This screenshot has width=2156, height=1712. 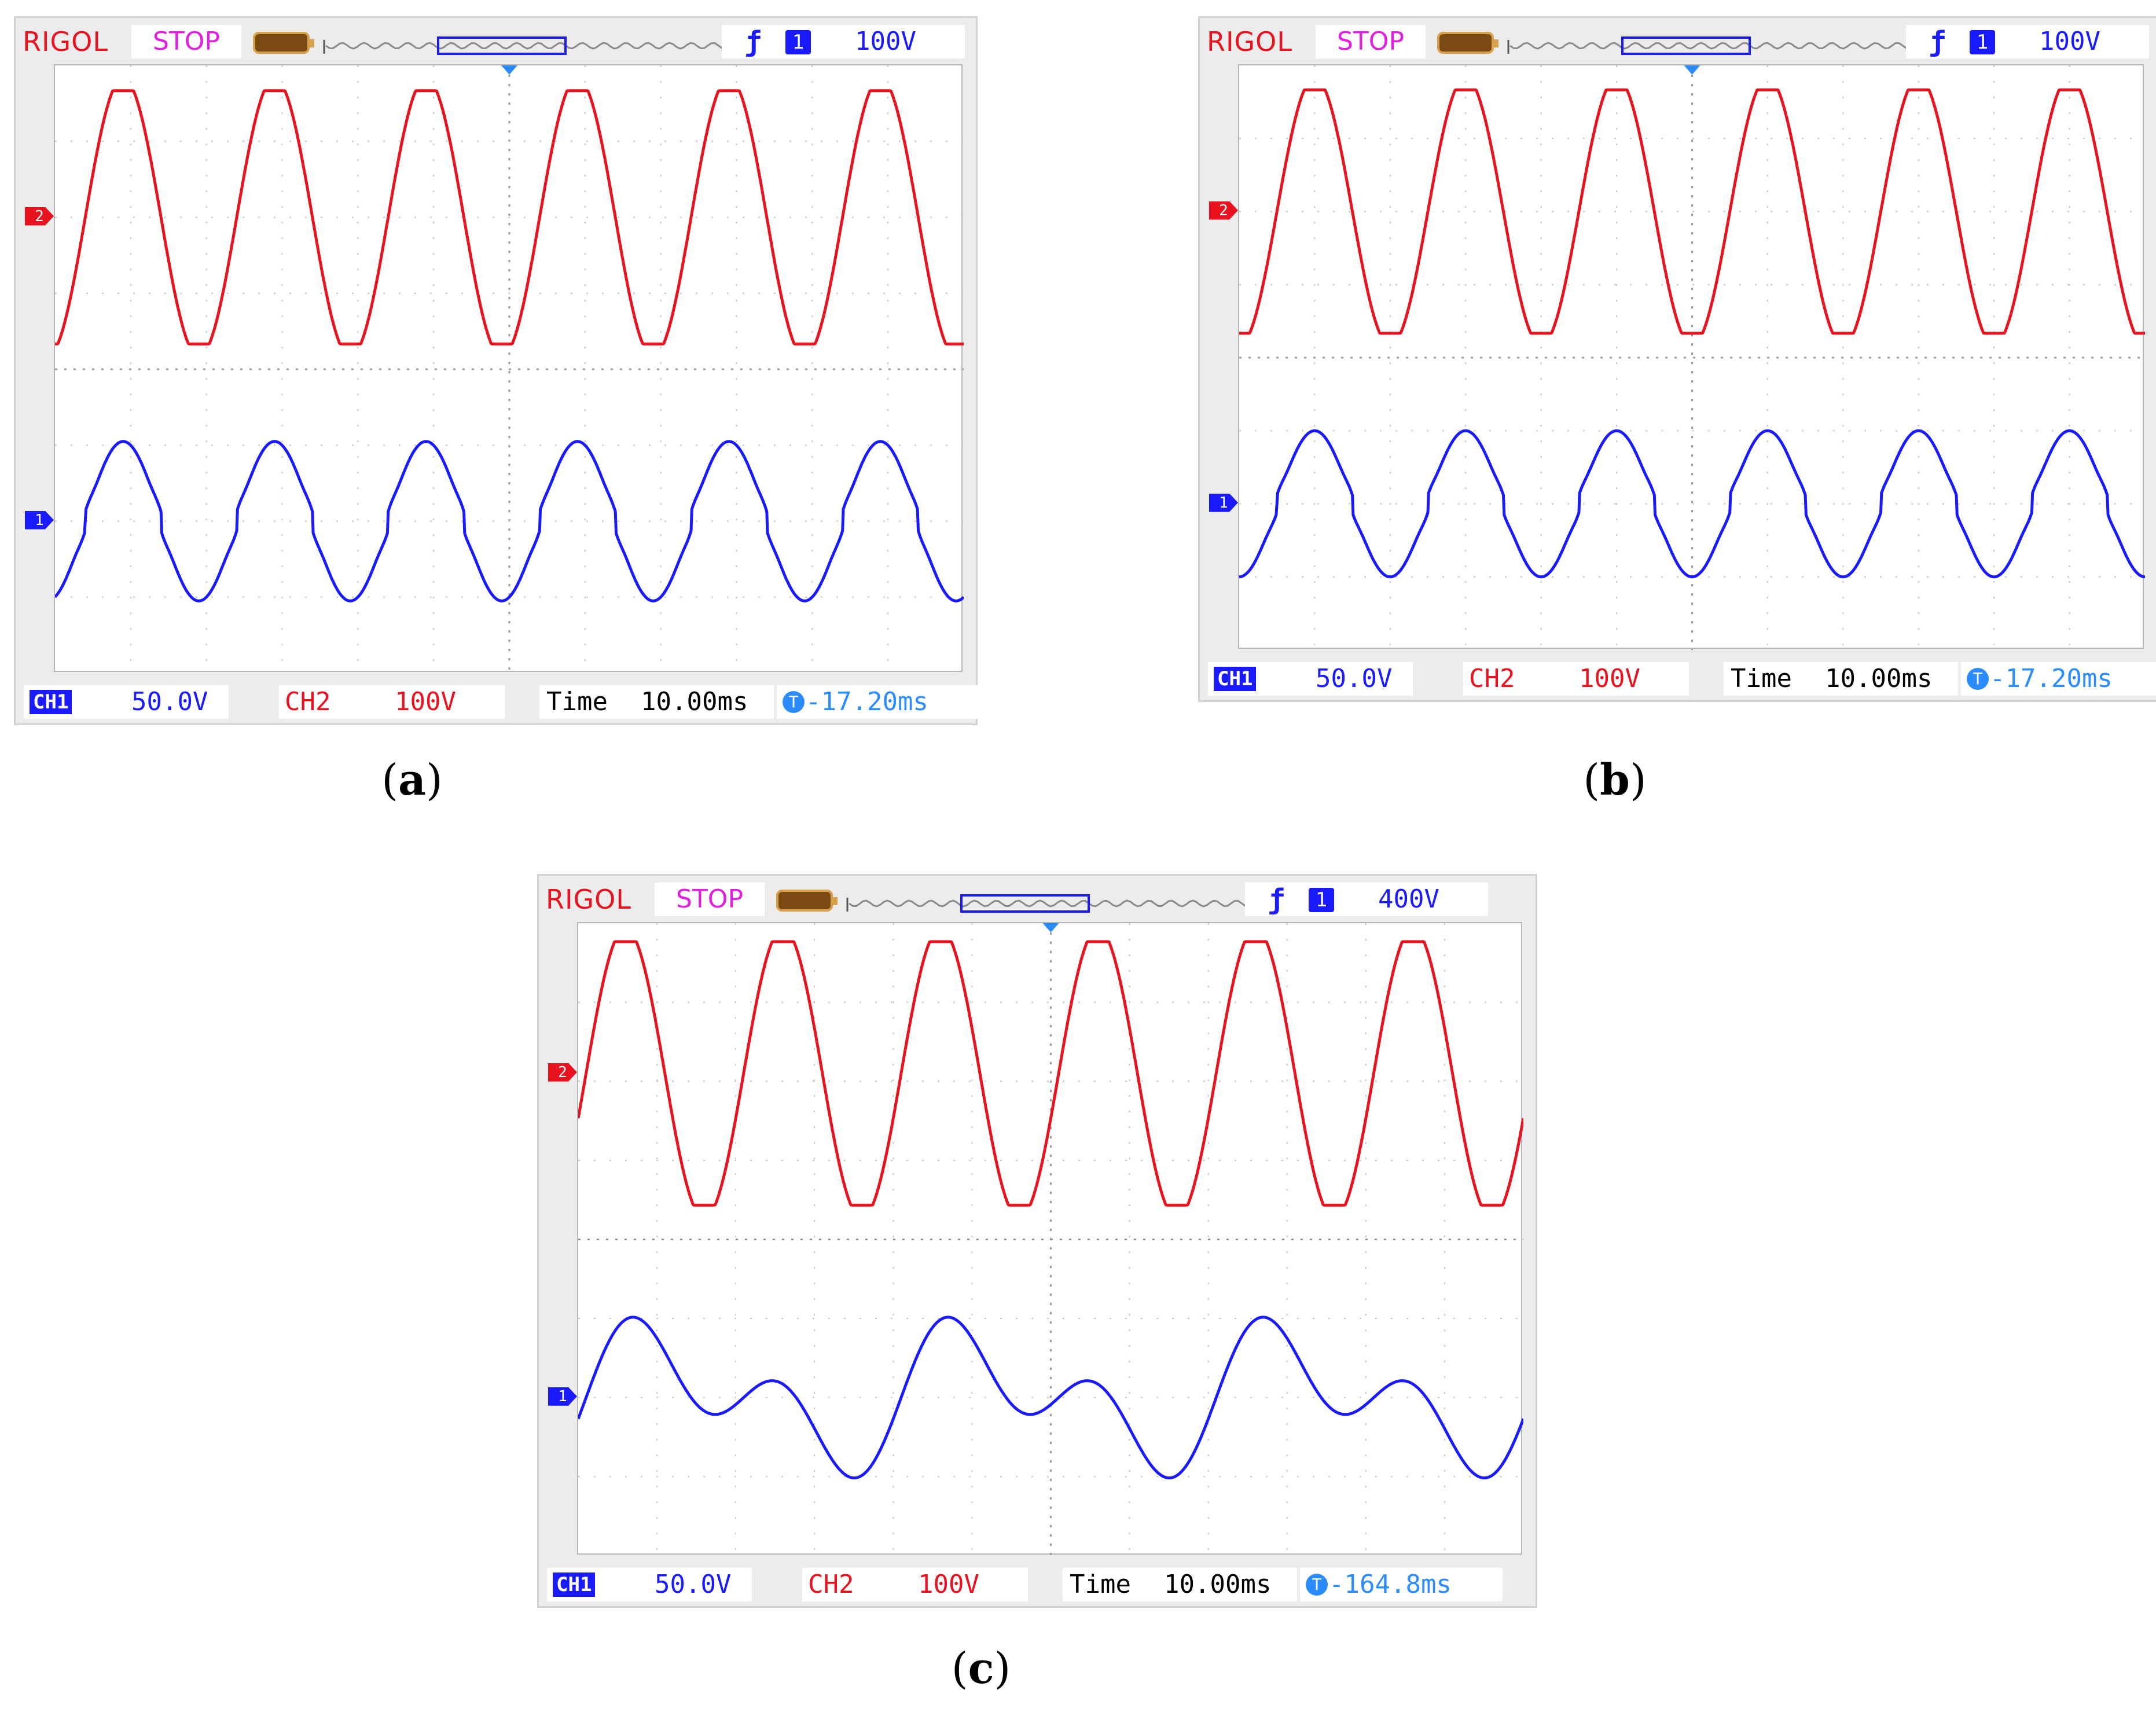 What do you see at coordinates (1037, 899) in the screenshot?
I see `status-bar: RIGOL STOP ƒ 1 400V` at bounding box center [1037, 899].